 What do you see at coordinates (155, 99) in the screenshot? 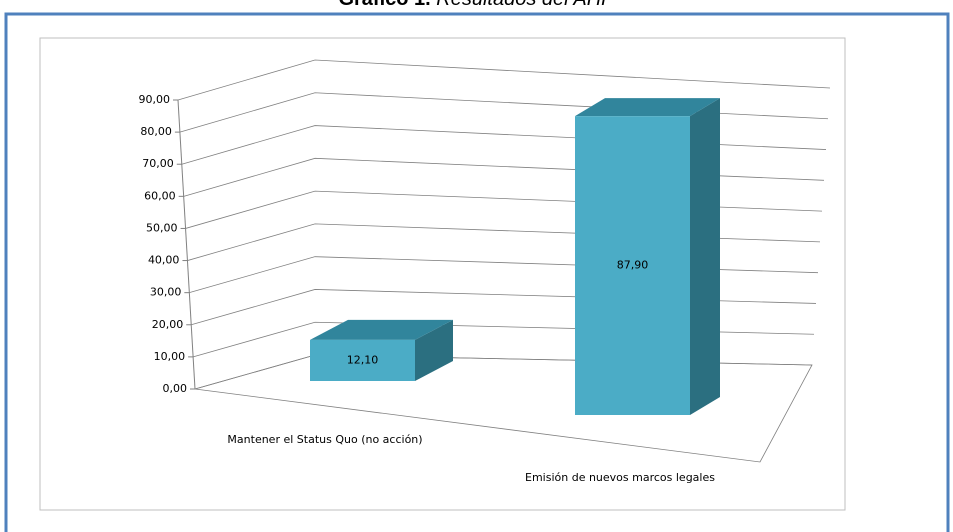
I see `y-tick-label: 90,00` at bounding box center [155, 99].